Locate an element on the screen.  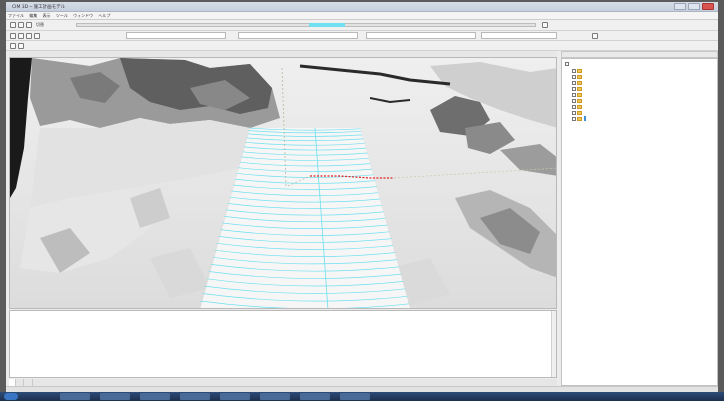
log-tab-bar is located at coordinates (283, 382).